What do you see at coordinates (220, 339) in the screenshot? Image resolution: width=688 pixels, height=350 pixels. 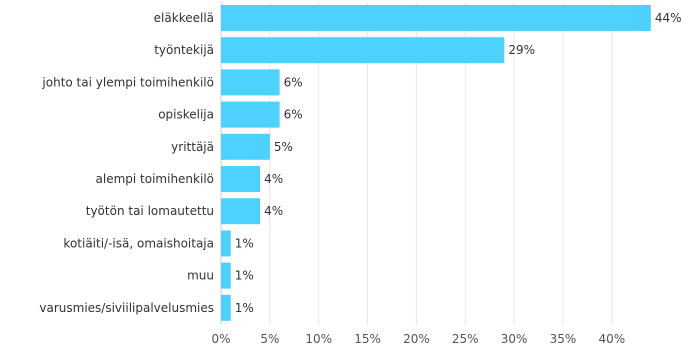 I see `x-tick-label: 0%` at bounding box center [220, 339].